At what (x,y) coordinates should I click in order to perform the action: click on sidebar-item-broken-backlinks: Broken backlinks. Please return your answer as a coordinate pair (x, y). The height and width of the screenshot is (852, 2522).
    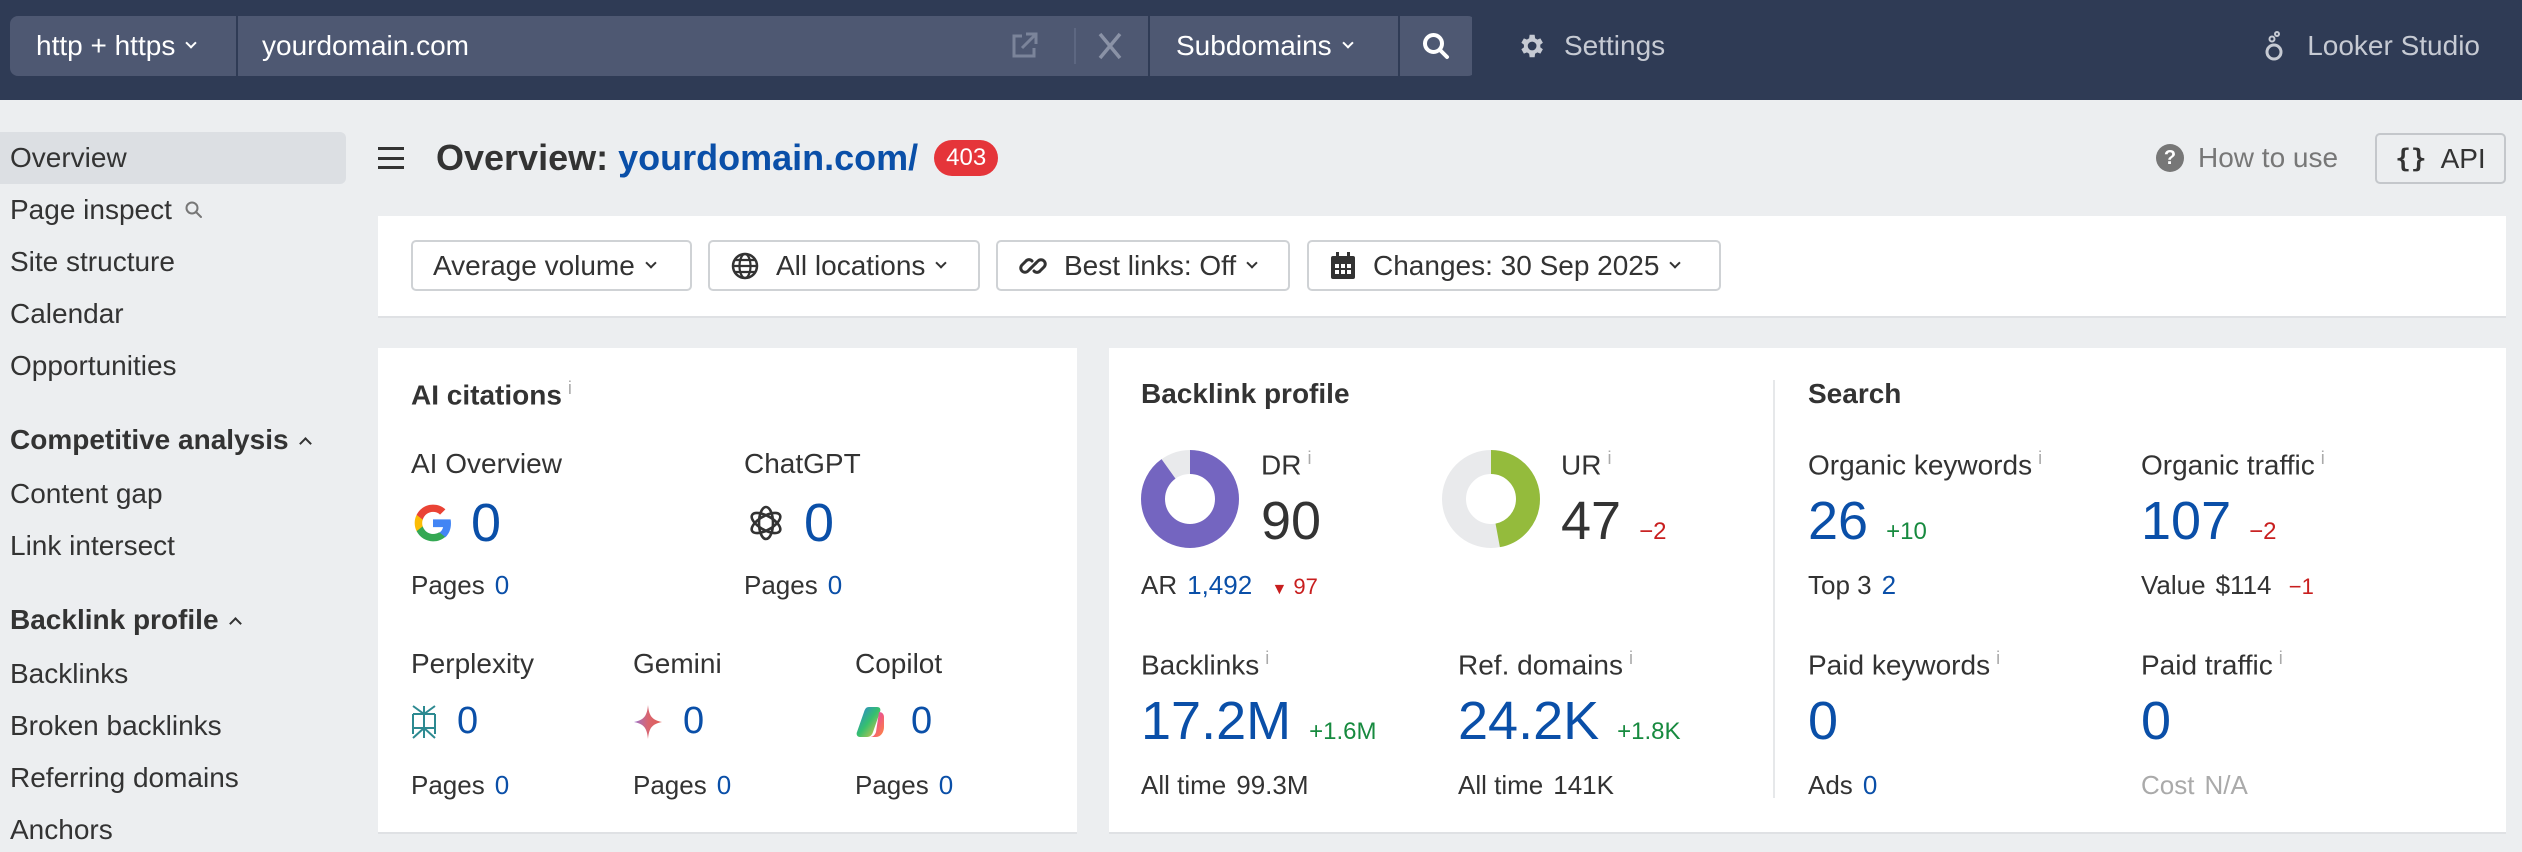
    Looking at the image, I should click on (173, 726).